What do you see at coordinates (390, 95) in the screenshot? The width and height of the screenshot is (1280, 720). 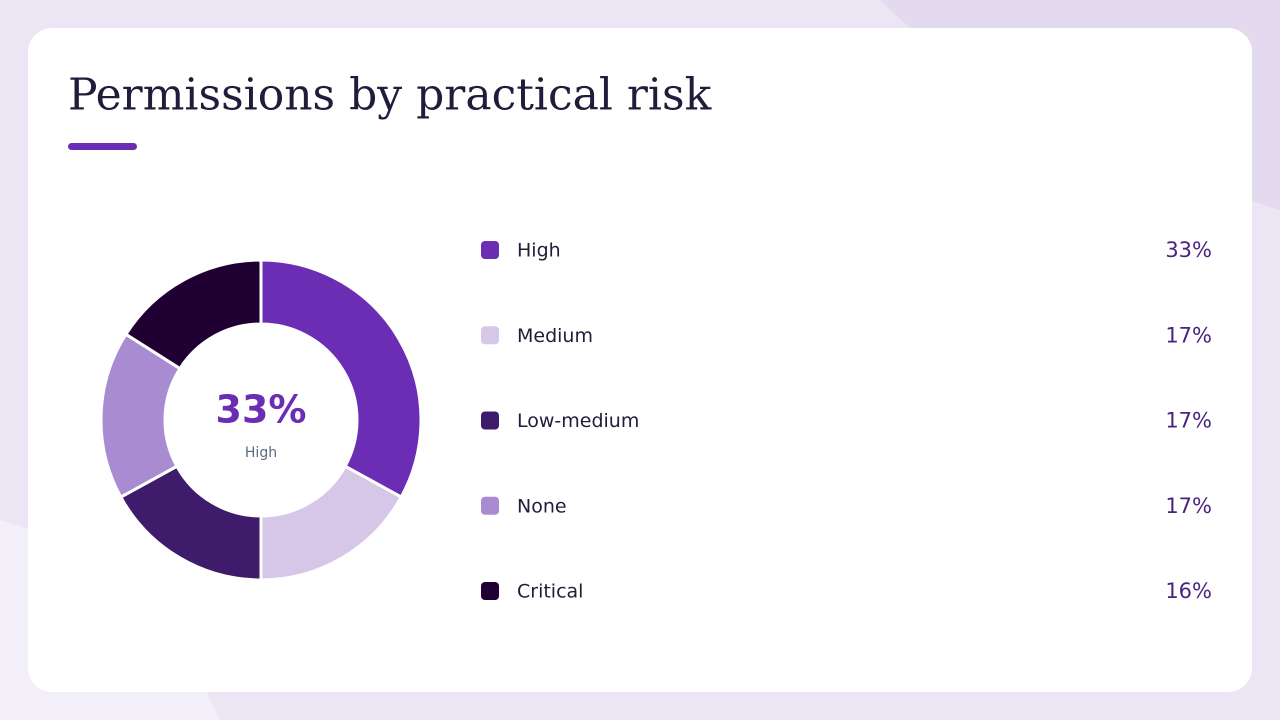 I see `chart-title: Permissions by practical risk` at bounding box center [390, 95].